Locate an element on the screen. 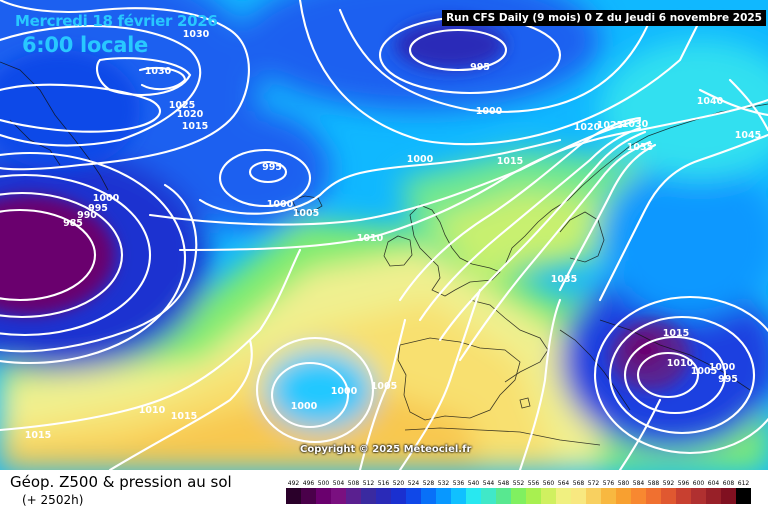  scale-tick-label: 548 is located at coordinates (504, 483).